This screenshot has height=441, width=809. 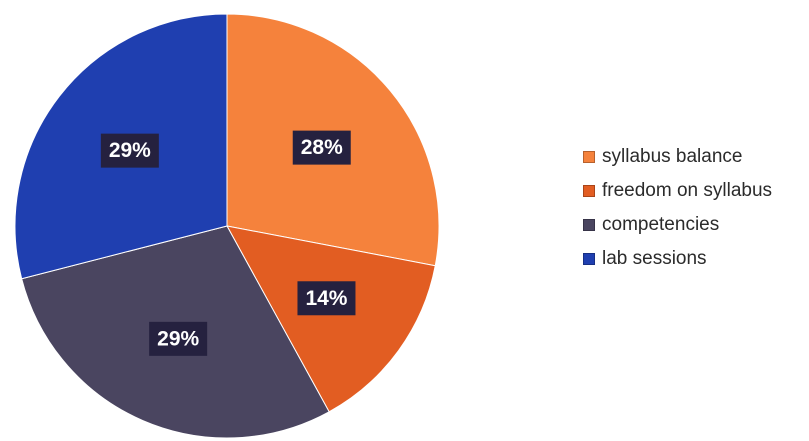 I want to click on legend-item-syllabus-balance: syllabus balance, so click(x=677, y=157).